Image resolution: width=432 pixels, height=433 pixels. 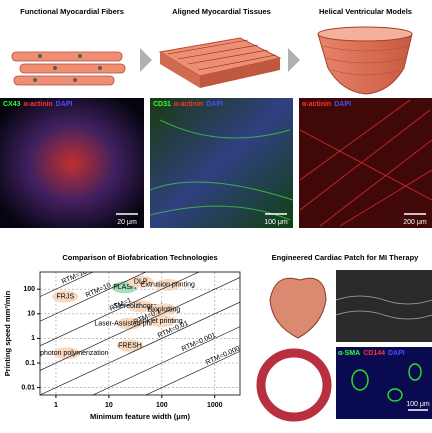 I want to click on technology-label: Stereolithography, so click(x=140, y=306).